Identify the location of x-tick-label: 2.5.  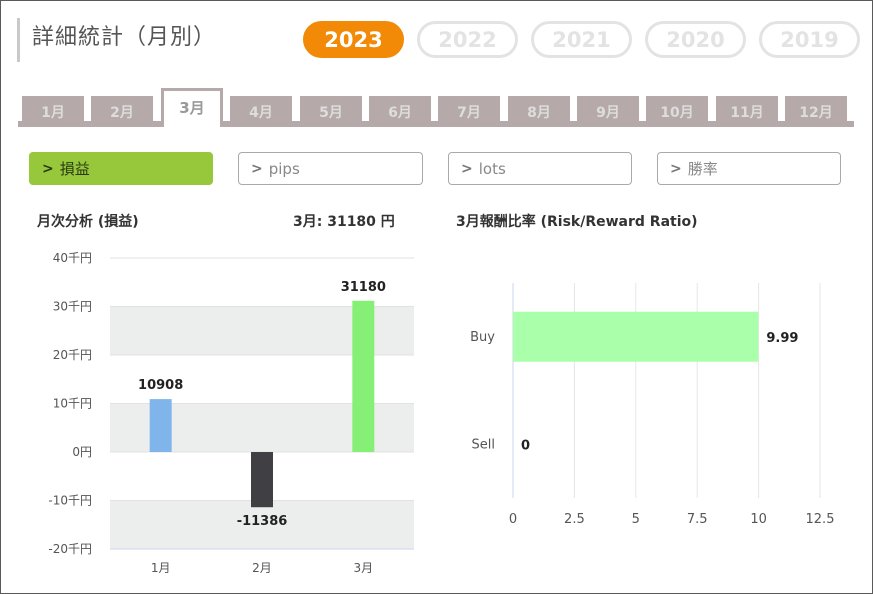
(574, 519).